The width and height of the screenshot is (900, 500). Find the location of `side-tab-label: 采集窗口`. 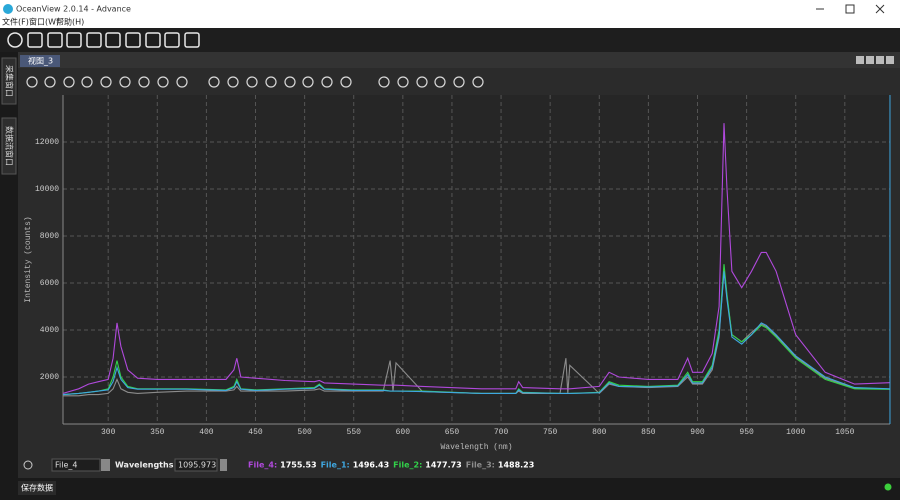

side-tab-label: 采集窗口 is located at coordinates (10, 81).